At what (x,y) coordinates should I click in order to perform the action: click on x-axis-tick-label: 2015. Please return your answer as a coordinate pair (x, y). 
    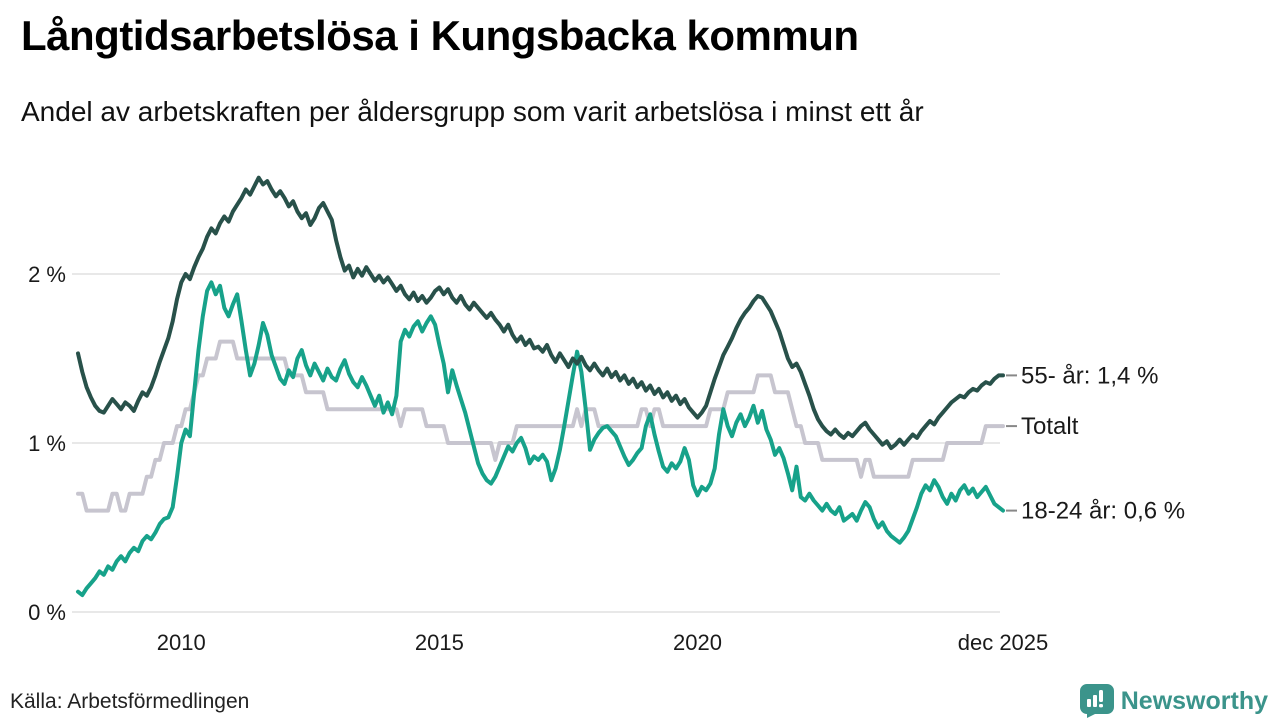
    Looking at the image, I should click on (439, 642).